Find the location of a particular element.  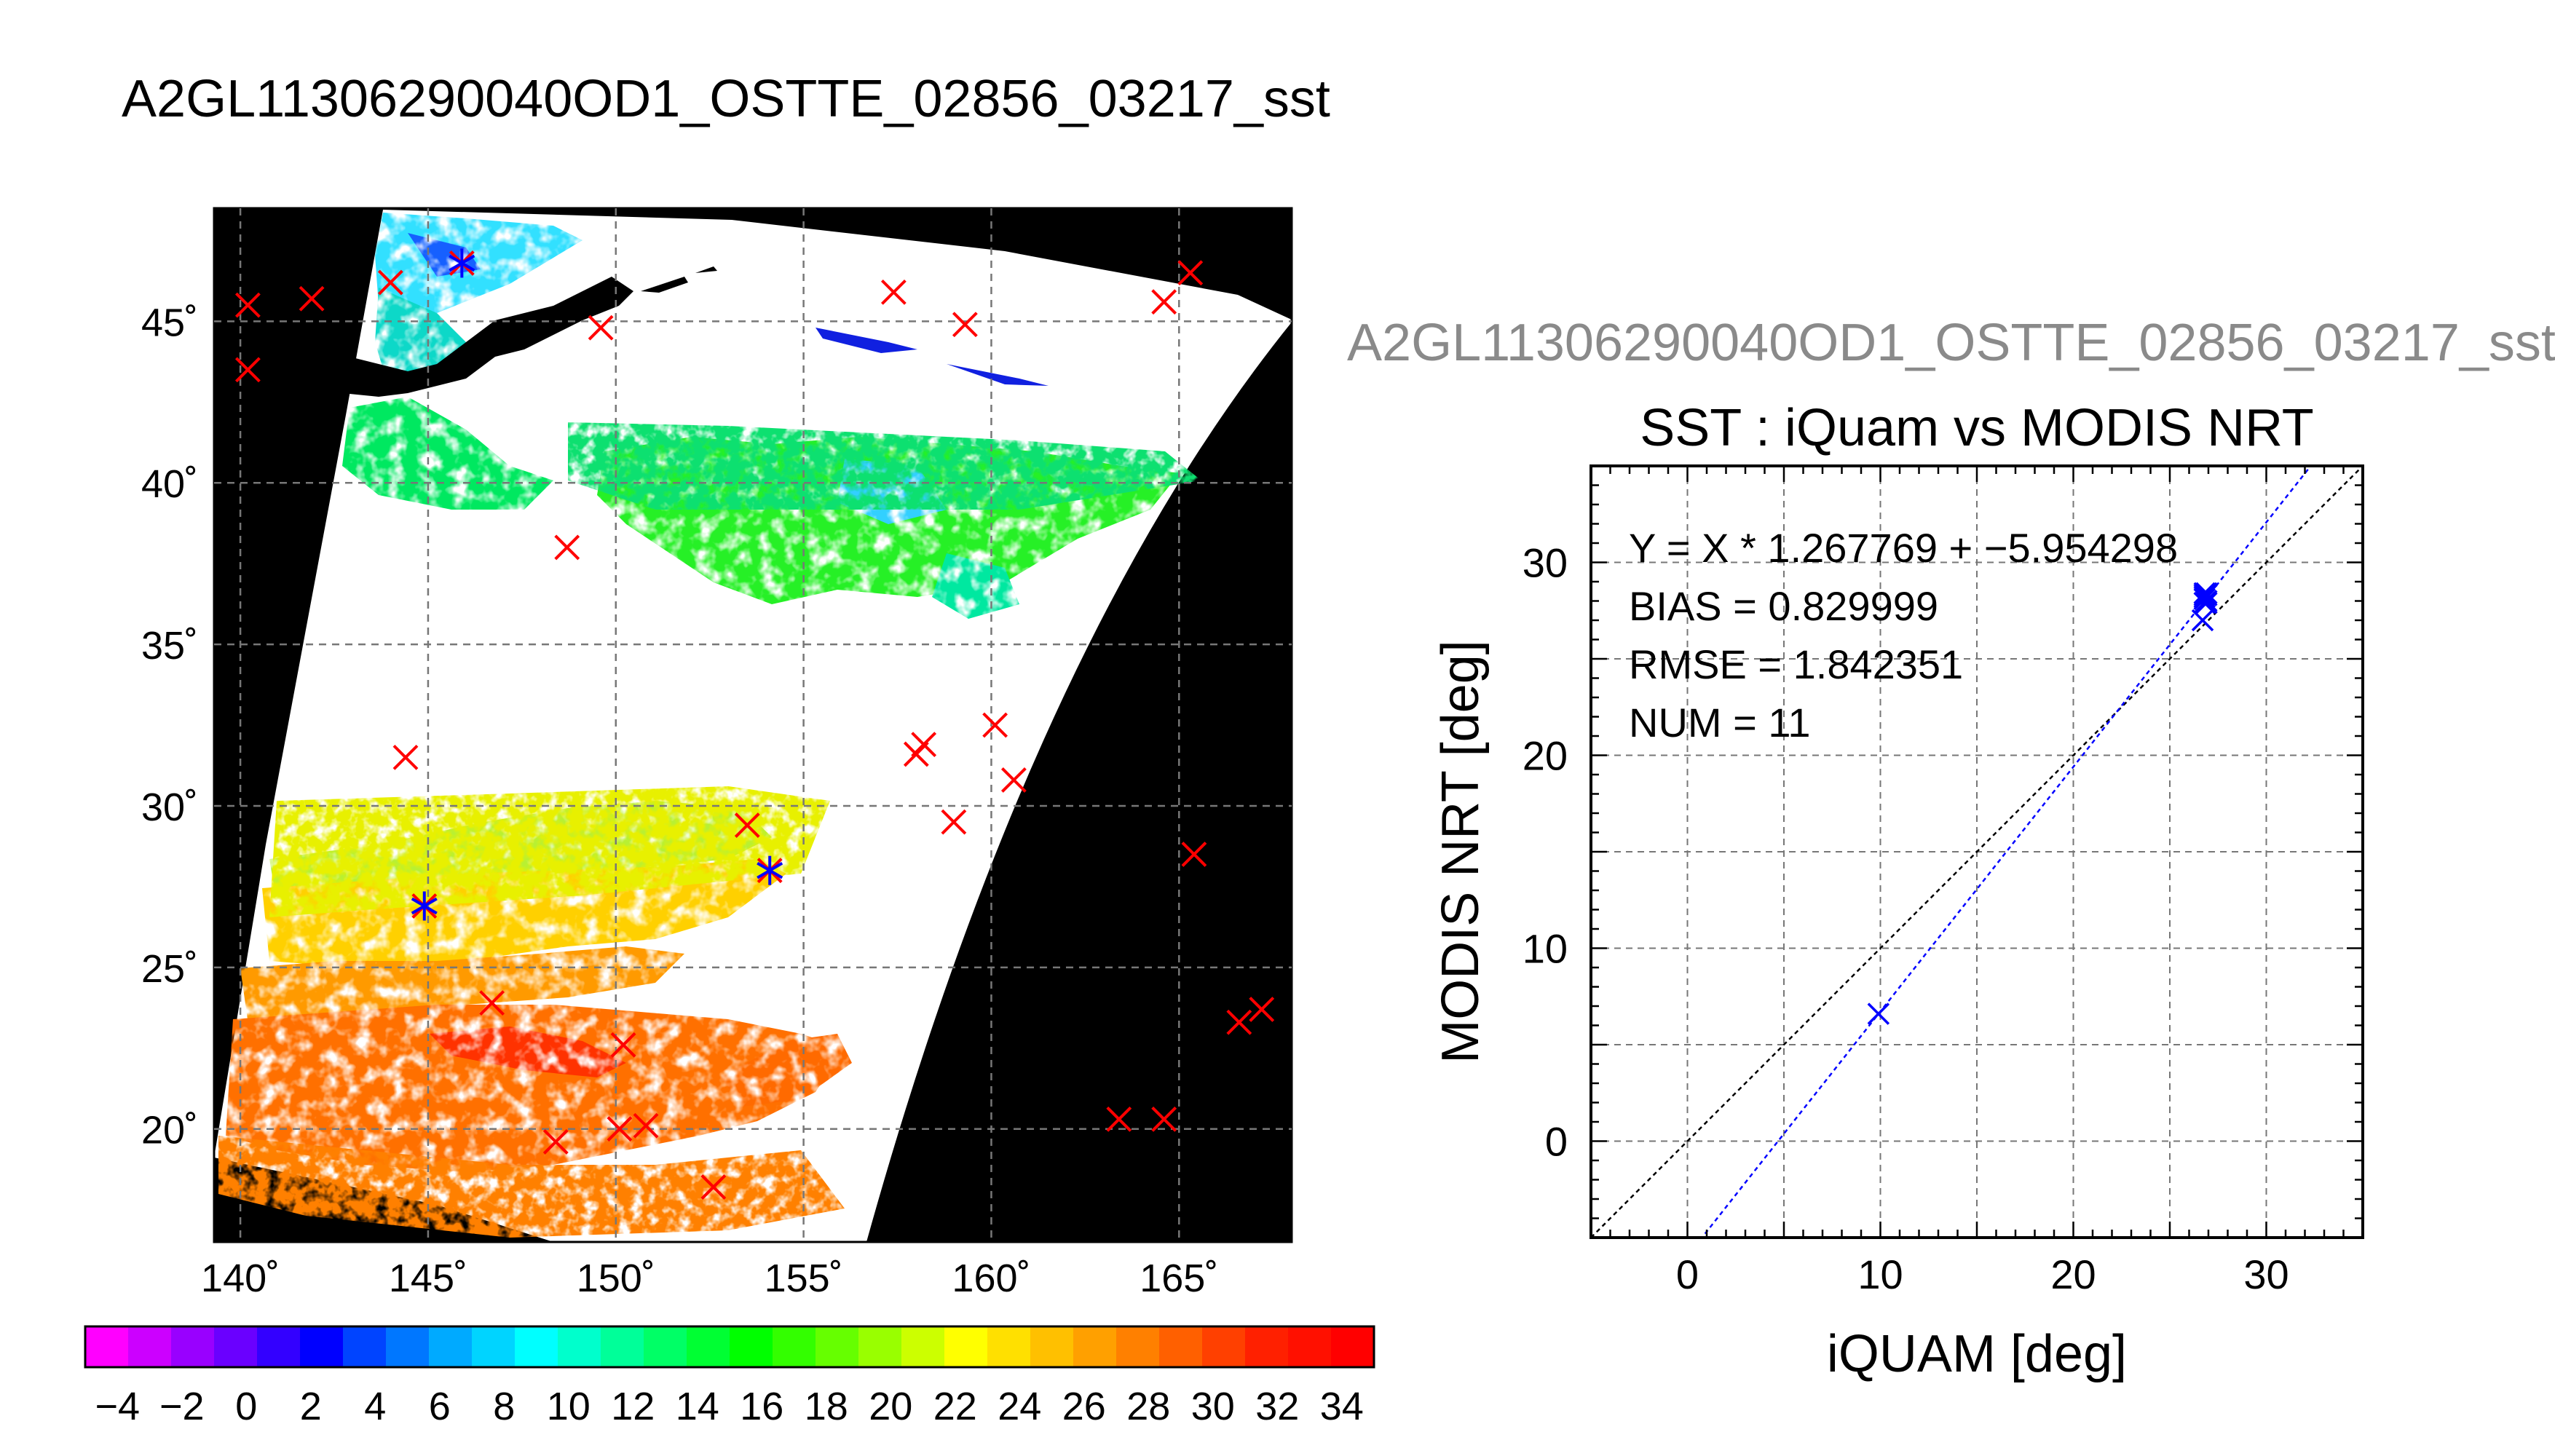

sst-patch-mid-green-west is located at coordinates (447, 453).